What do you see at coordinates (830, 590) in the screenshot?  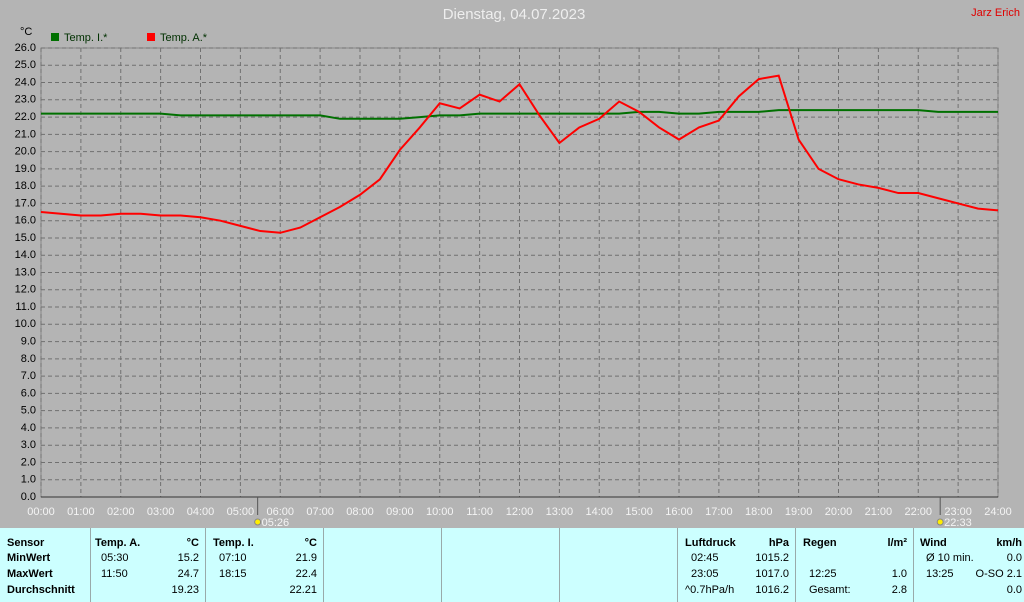 I see `table-cell: Gesamt:` at bounding box center [830, 590].